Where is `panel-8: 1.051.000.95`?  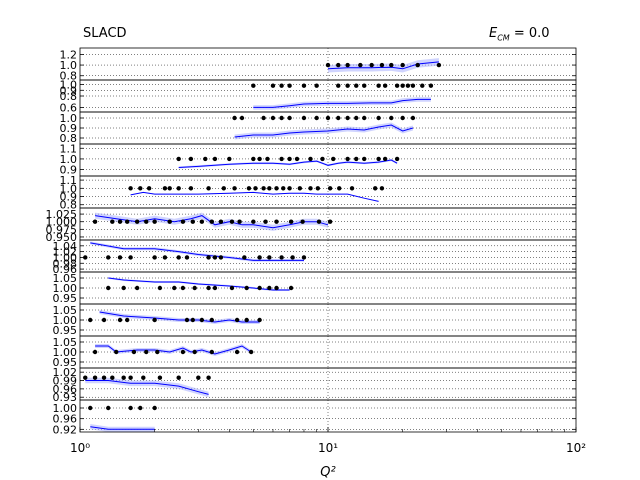
panel-8: 1.051.000.95 is located at coordinates (315, 288).